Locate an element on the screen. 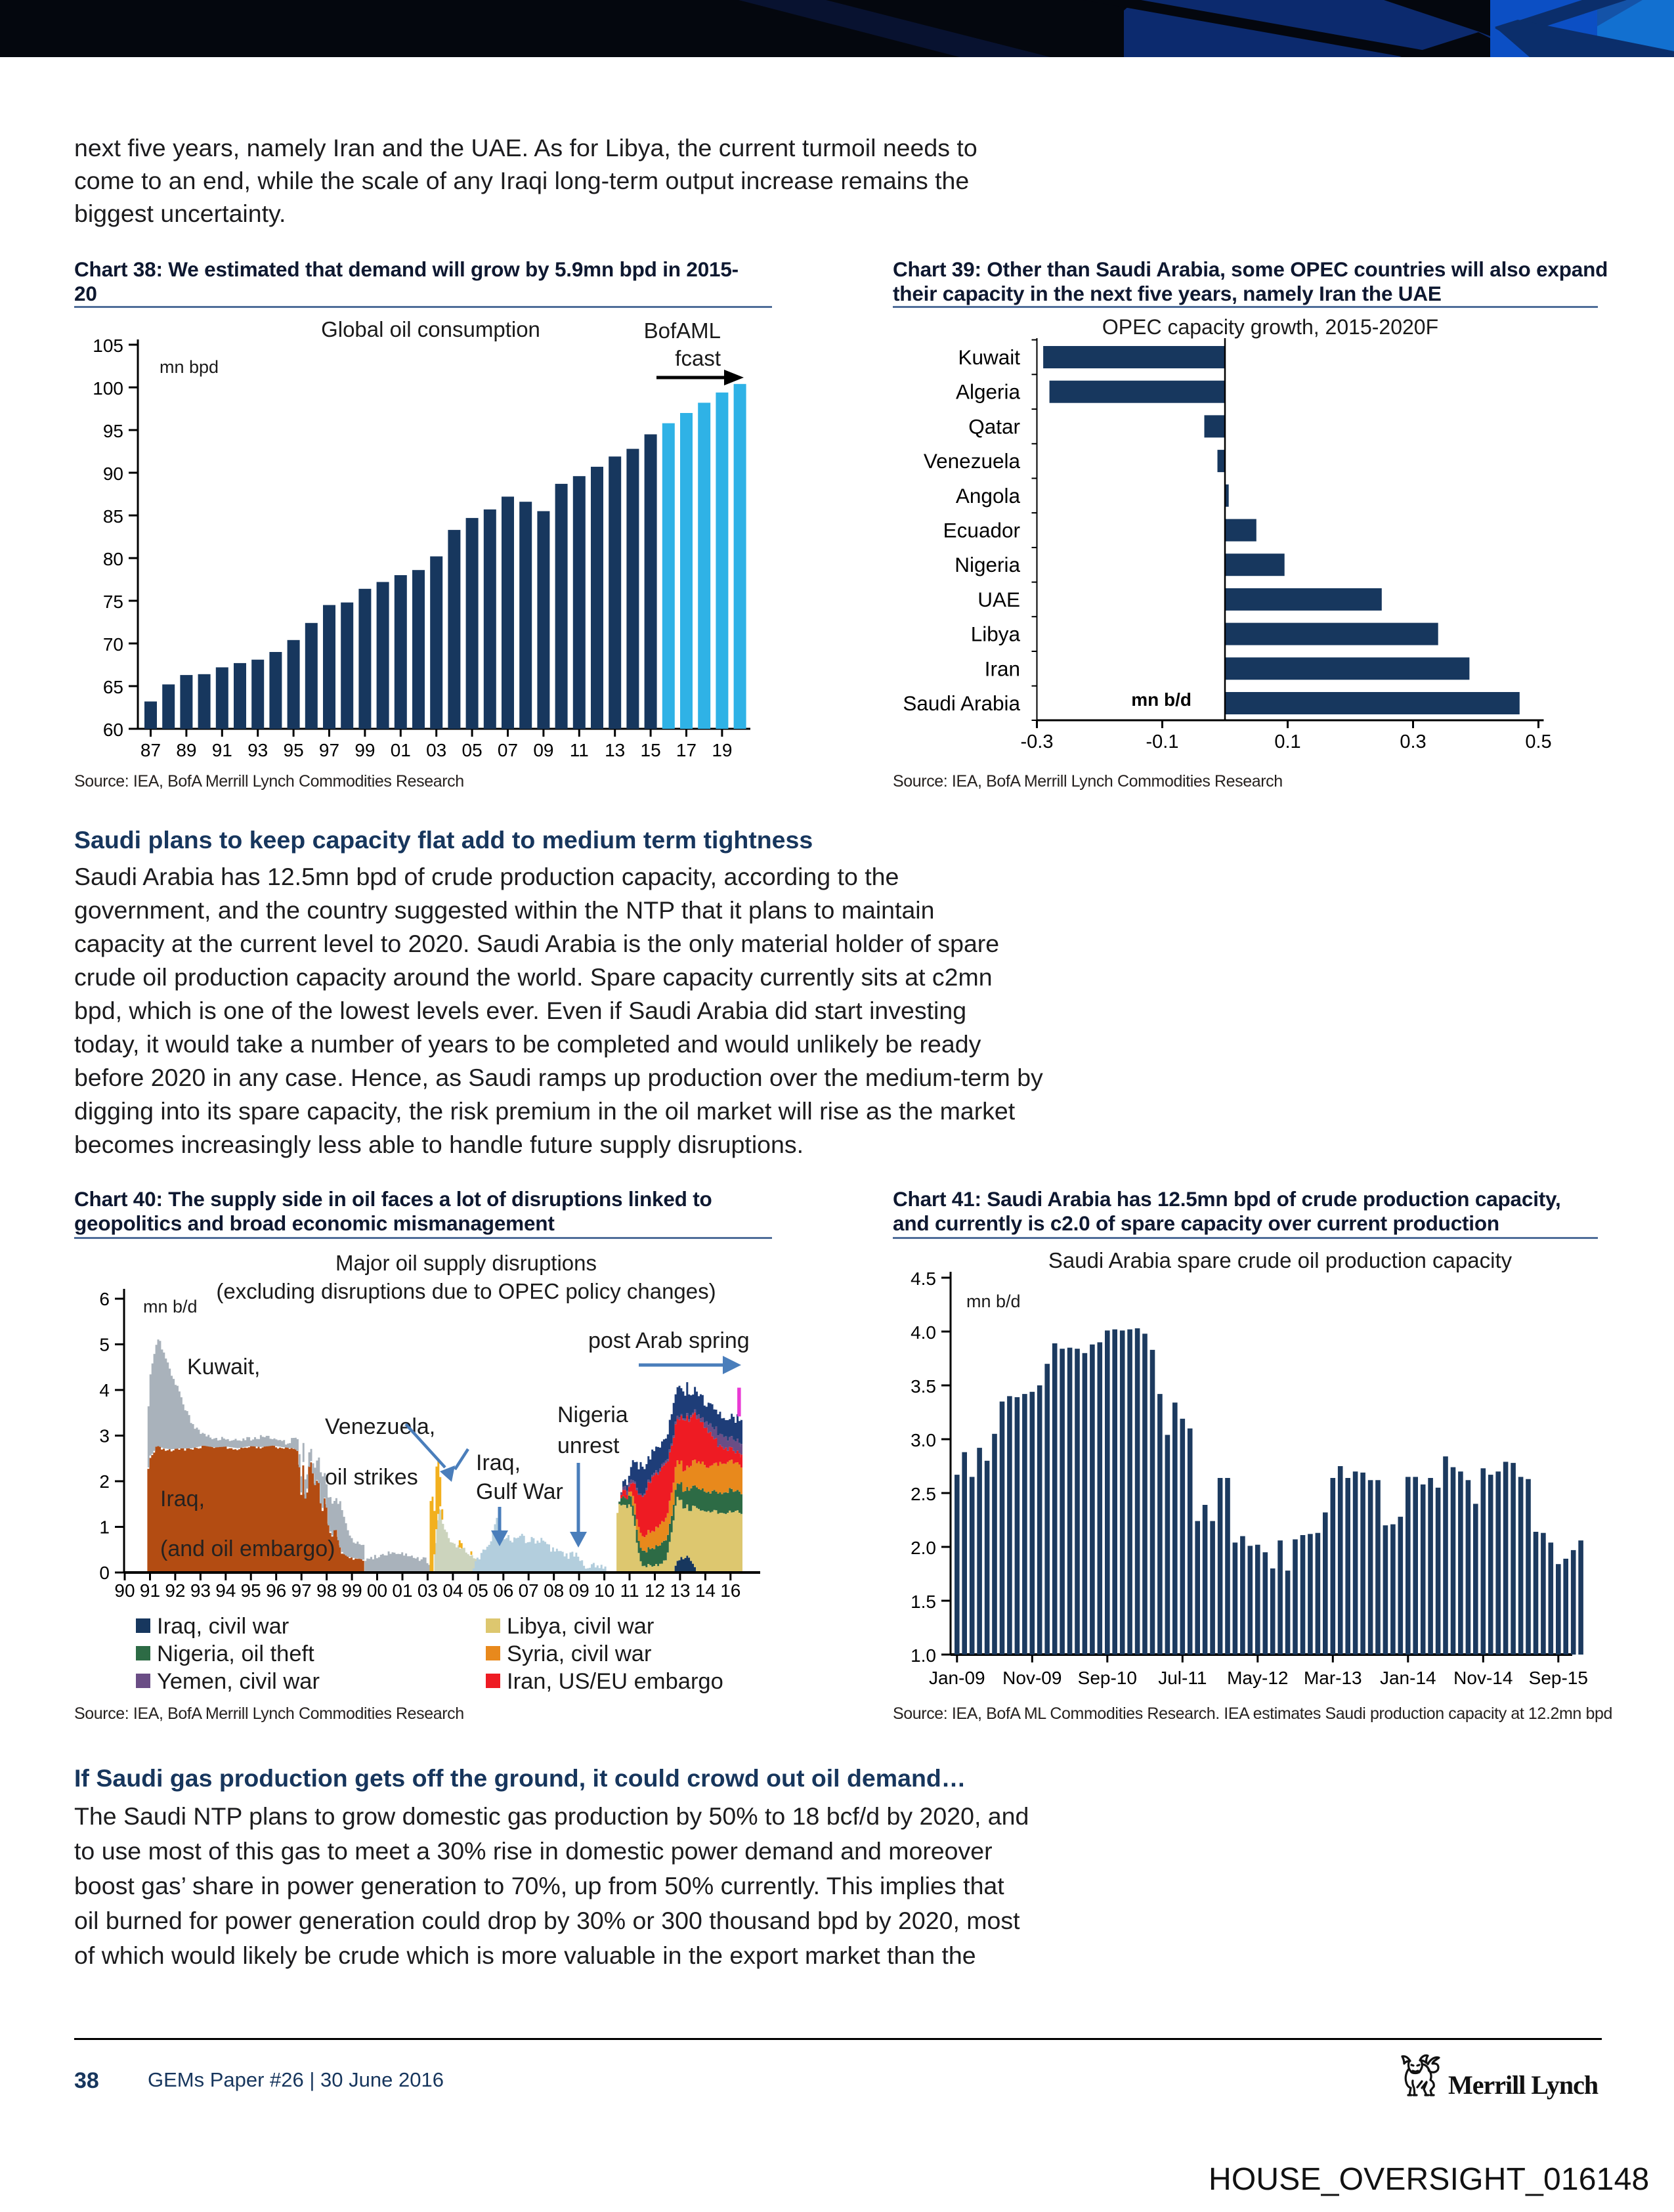  svg-text: 12 is located at coordinates (655, 1590).